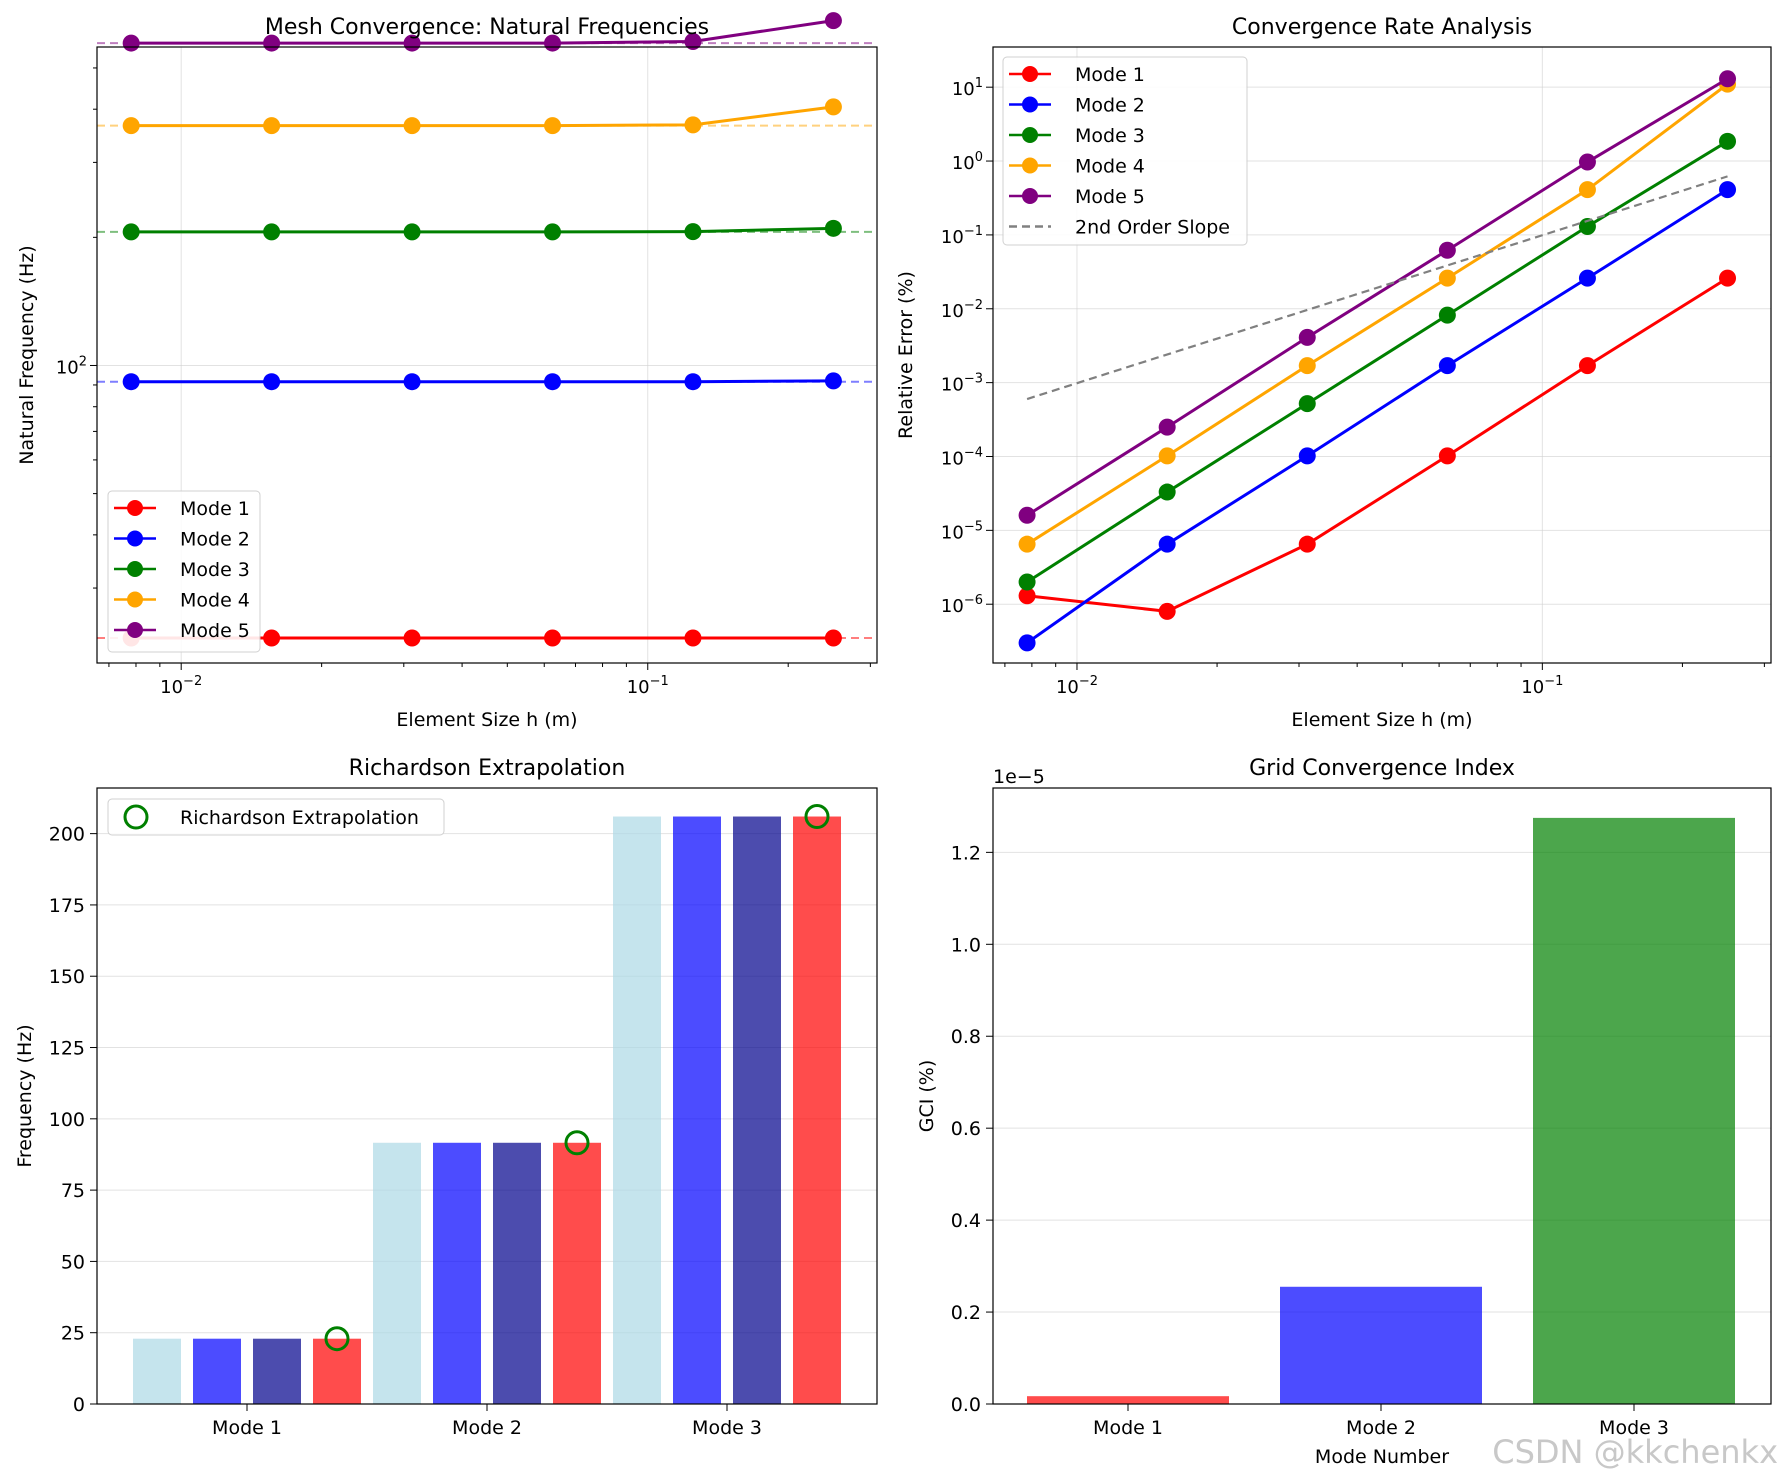  Describe the element at coordinates (73, 1334) in the screenshot. I see `y-tick-label: 25` at that location.